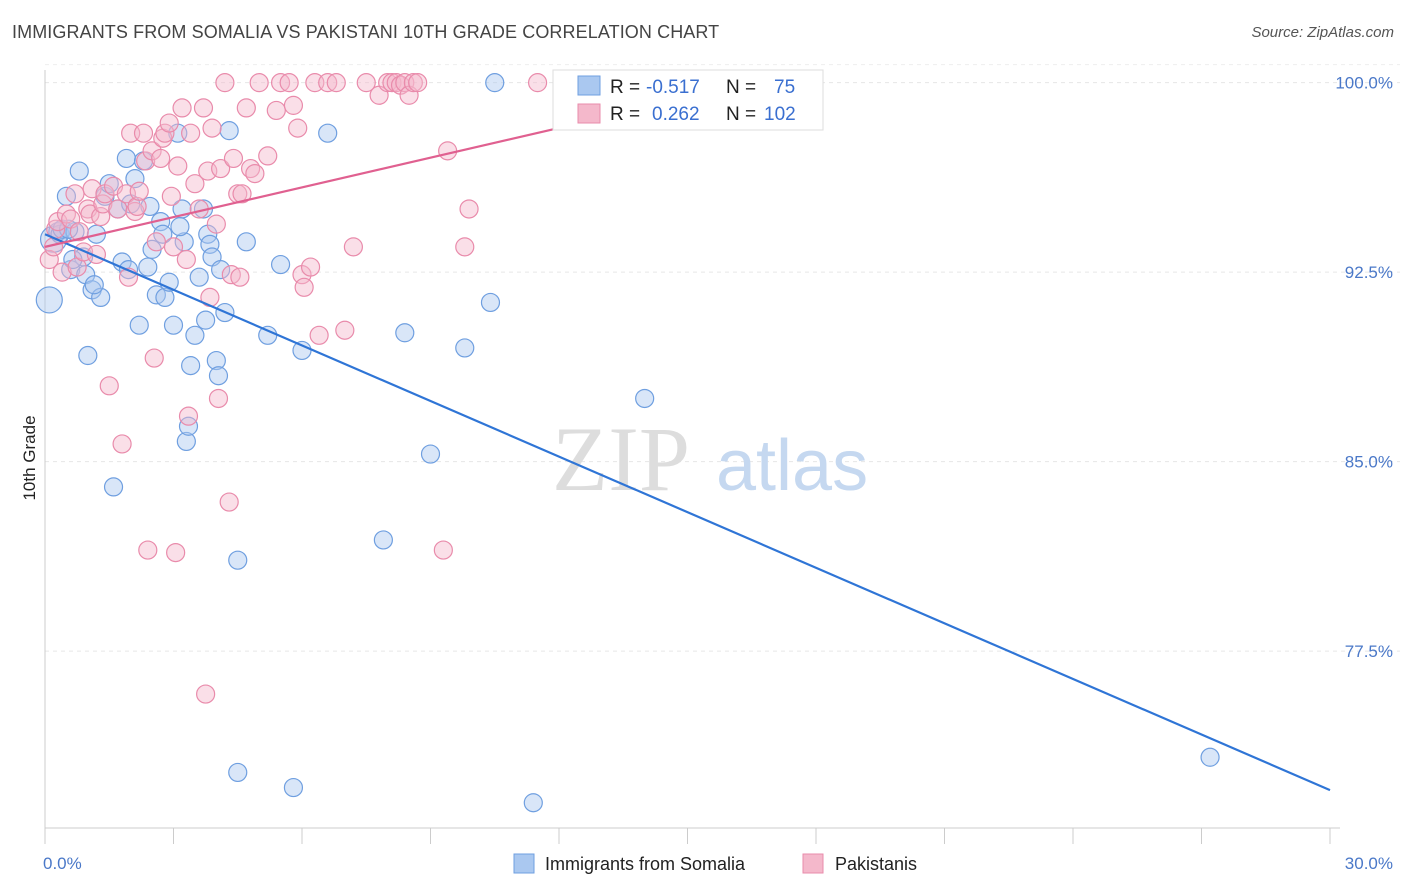 The image size is (1406, 892). I want to click on series-legend: Immigrants from Somalia Pakistanis, so click(715, 863).